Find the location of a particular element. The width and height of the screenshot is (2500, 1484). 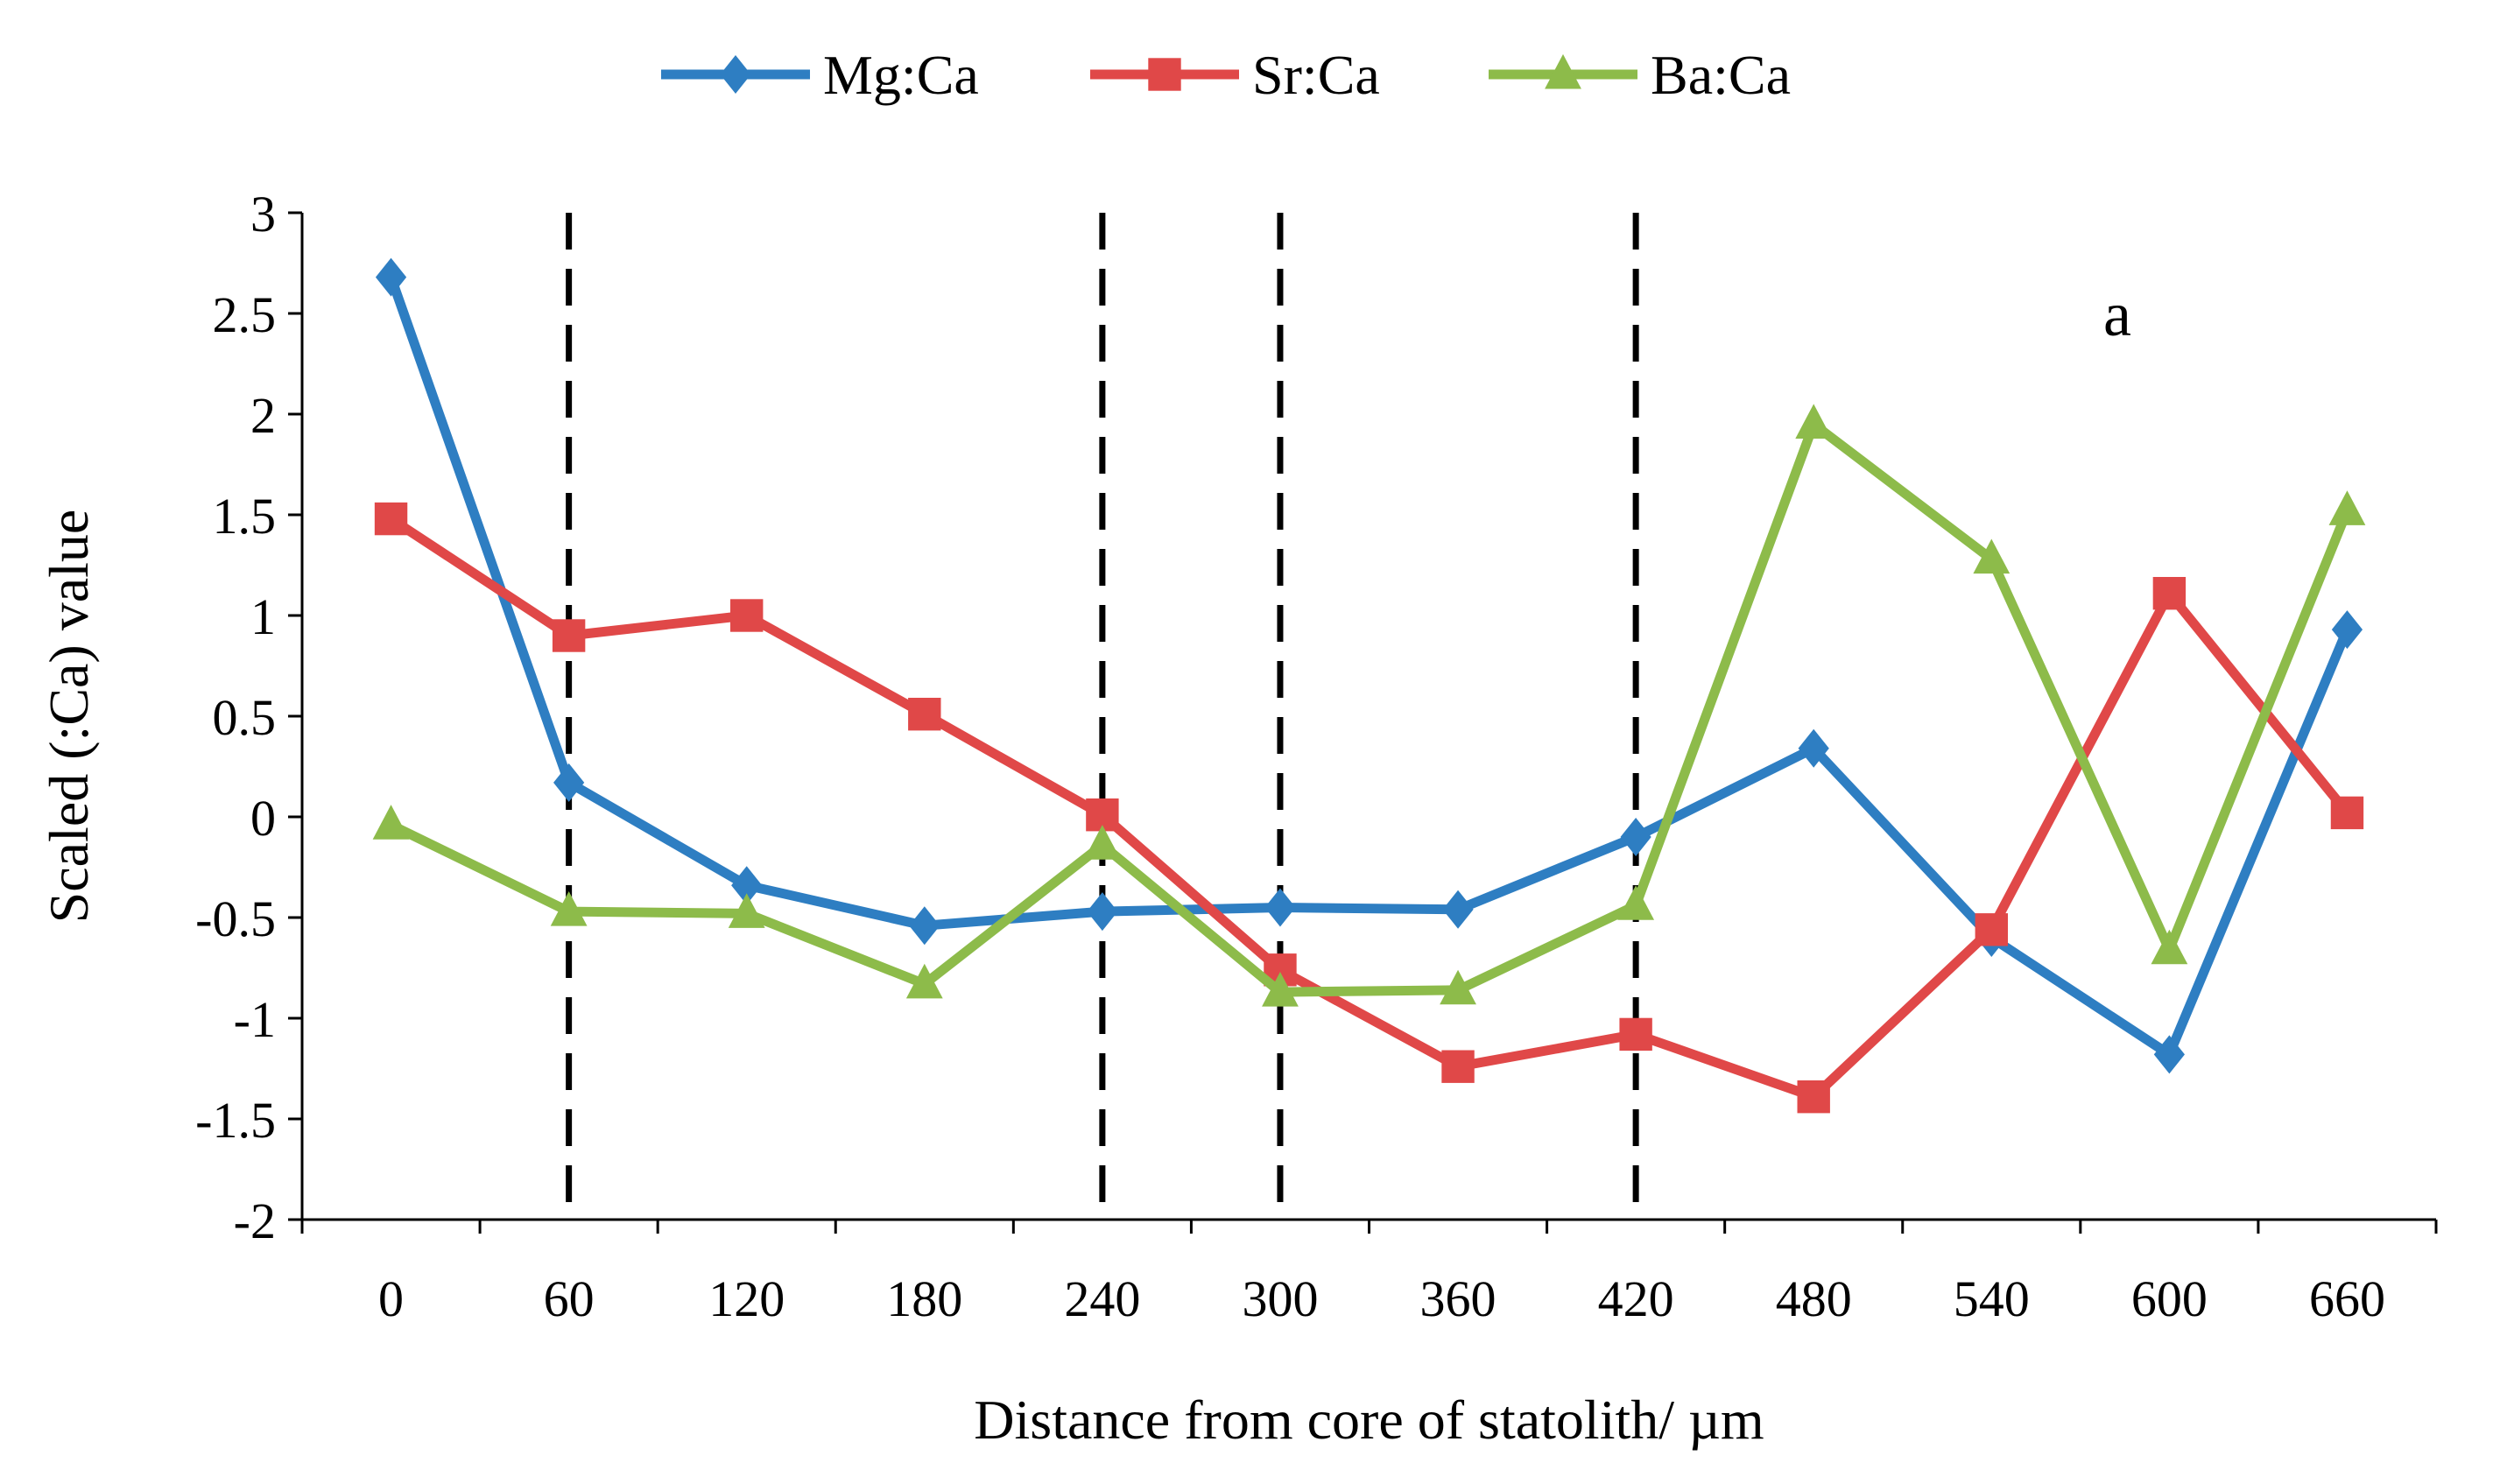

x-tick-label: 600 is located at coordinates (2169, 1298).